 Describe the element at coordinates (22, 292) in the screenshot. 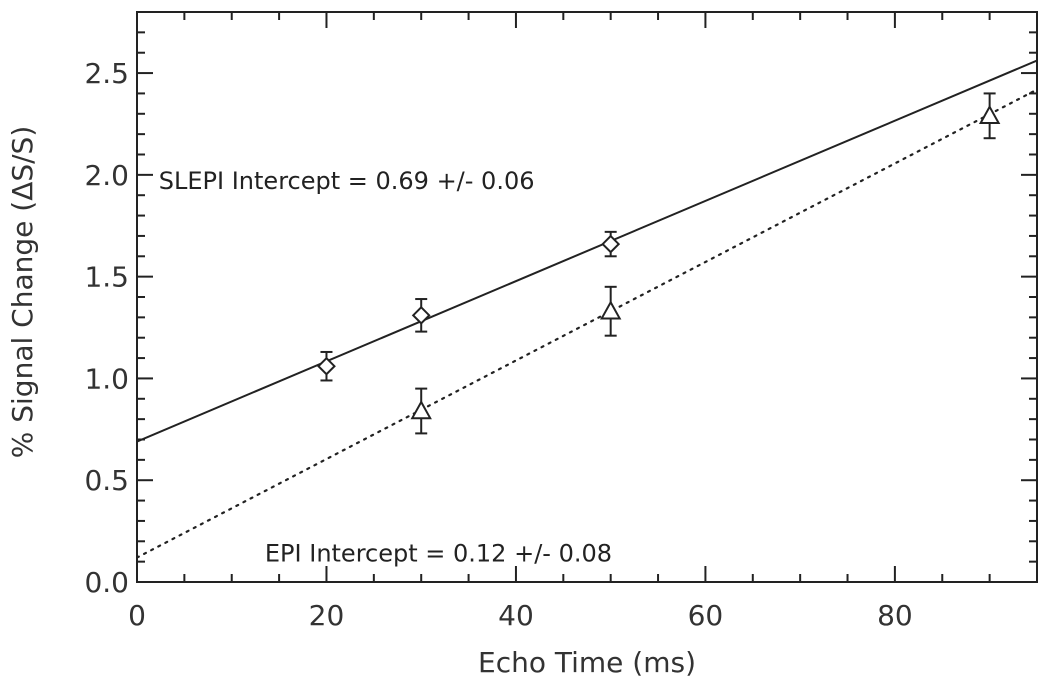

I see `y-axis-title: % Signal Change (ΔS/S)` at that location.